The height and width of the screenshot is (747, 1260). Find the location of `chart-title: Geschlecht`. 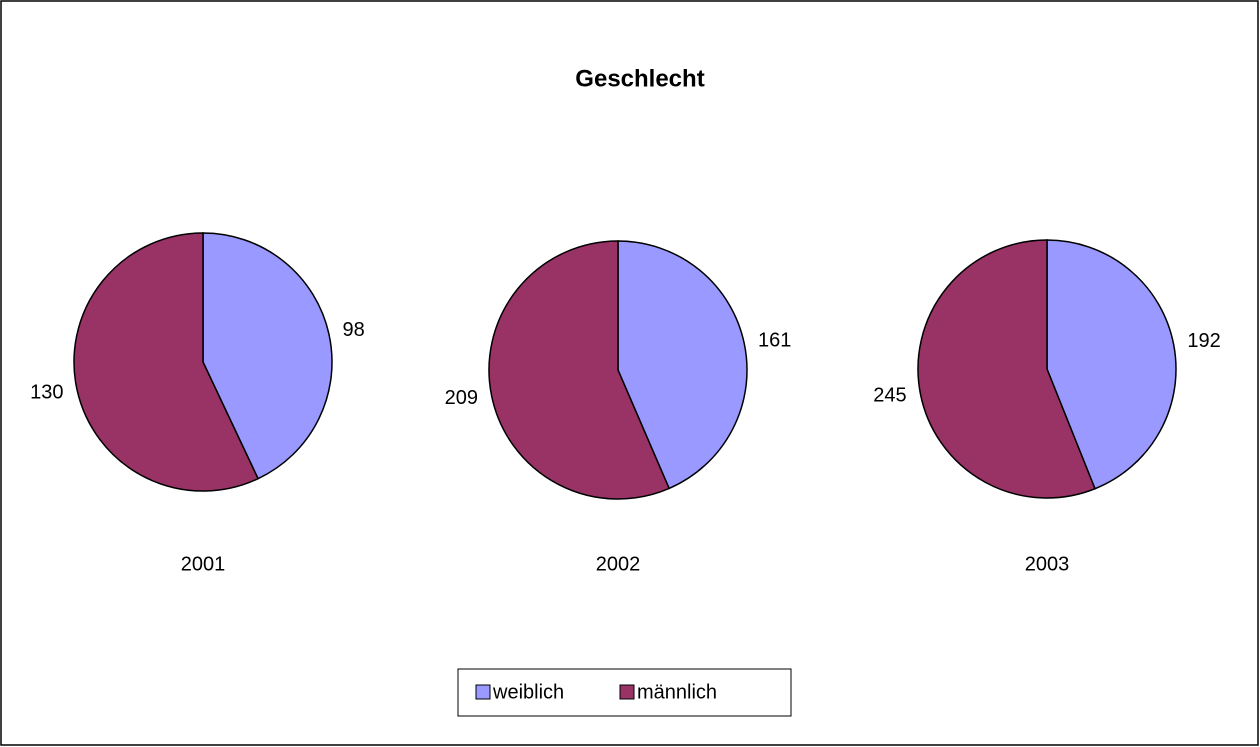

chart-title: Geschlecht is located at coordinates (639, 78).